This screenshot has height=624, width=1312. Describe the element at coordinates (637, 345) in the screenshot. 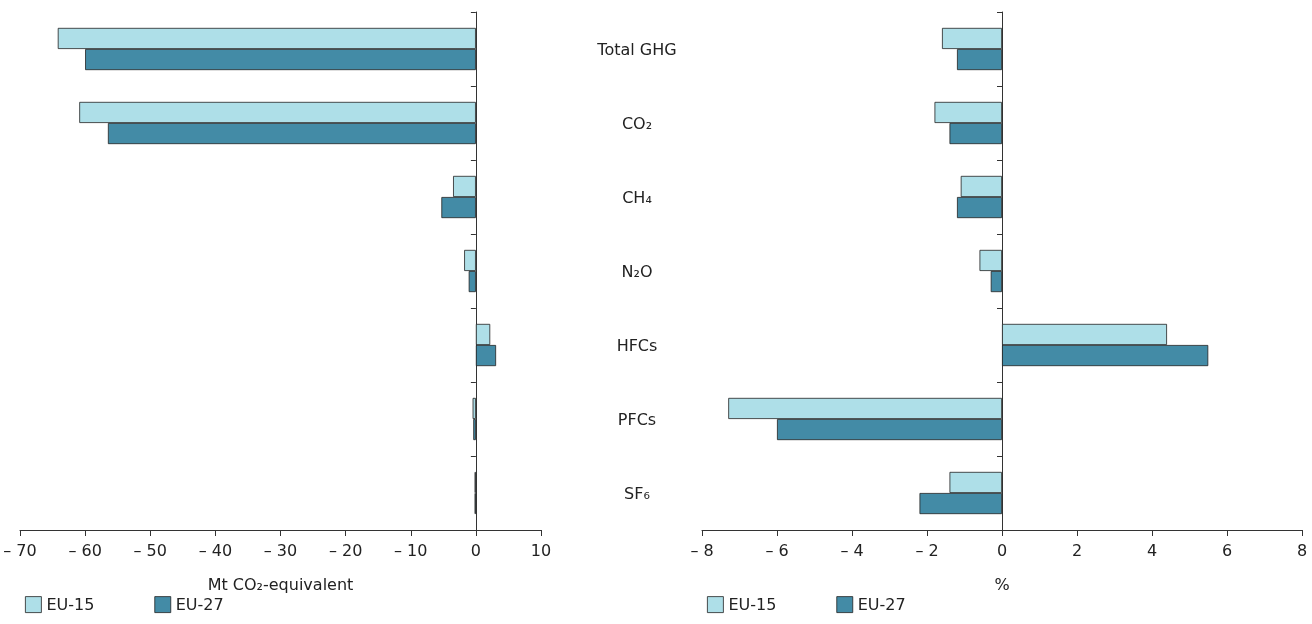

I see `y-tick-label: HFCs` at that location.